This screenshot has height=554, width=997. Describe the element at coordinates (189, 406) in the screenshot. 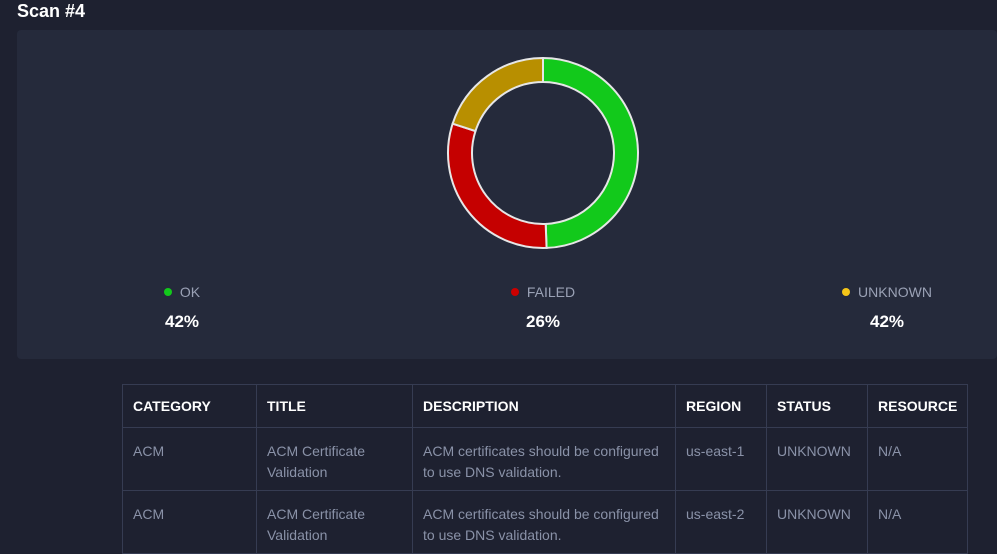

I see `column-header-category: CATEGORY` at that location.